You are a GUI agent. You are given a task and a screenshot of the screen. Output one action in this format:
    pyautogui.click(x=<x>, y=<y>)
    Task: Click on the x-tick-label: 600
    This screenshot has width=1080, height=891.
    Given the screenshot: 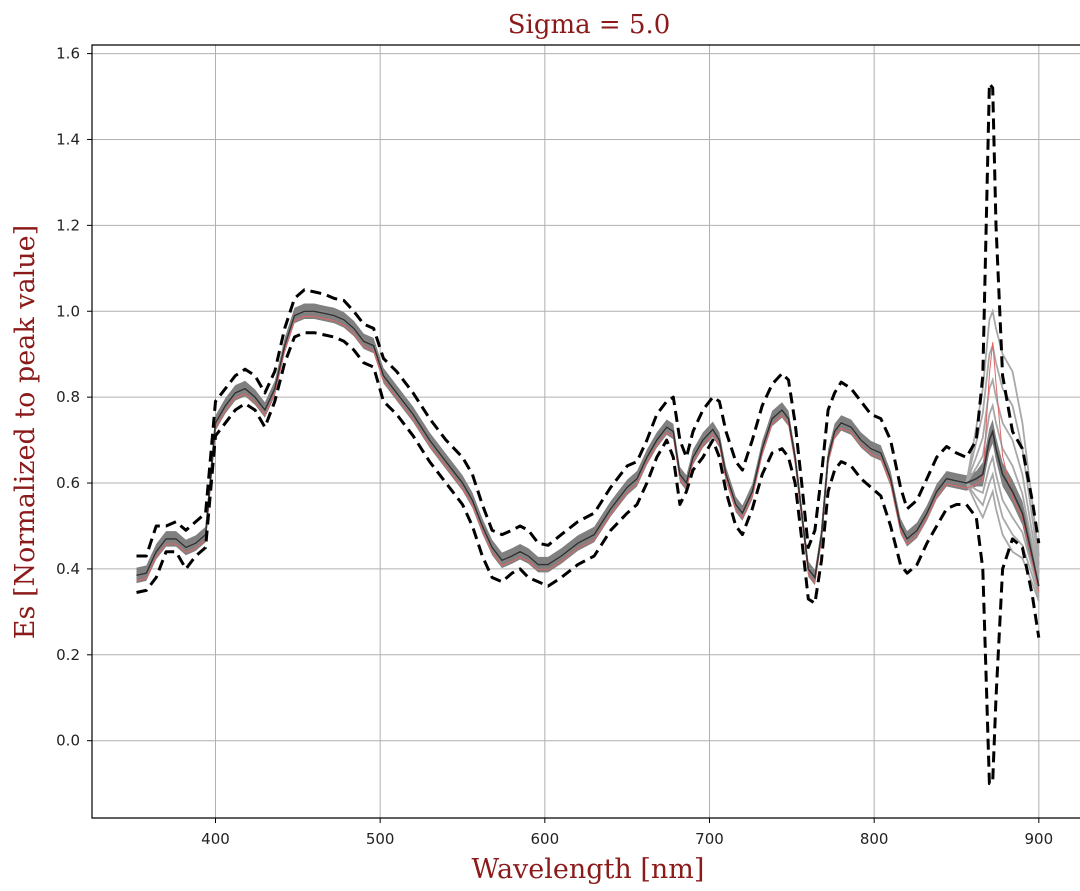 What is the action you would take?
    pyautogui.click(x=545, y=839)
    